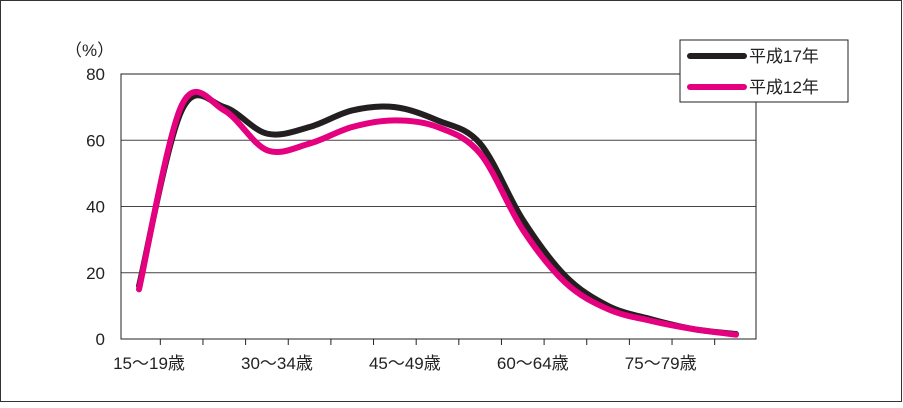  I want to click on legend: 平成17年 平成12年, so click(764, 71).